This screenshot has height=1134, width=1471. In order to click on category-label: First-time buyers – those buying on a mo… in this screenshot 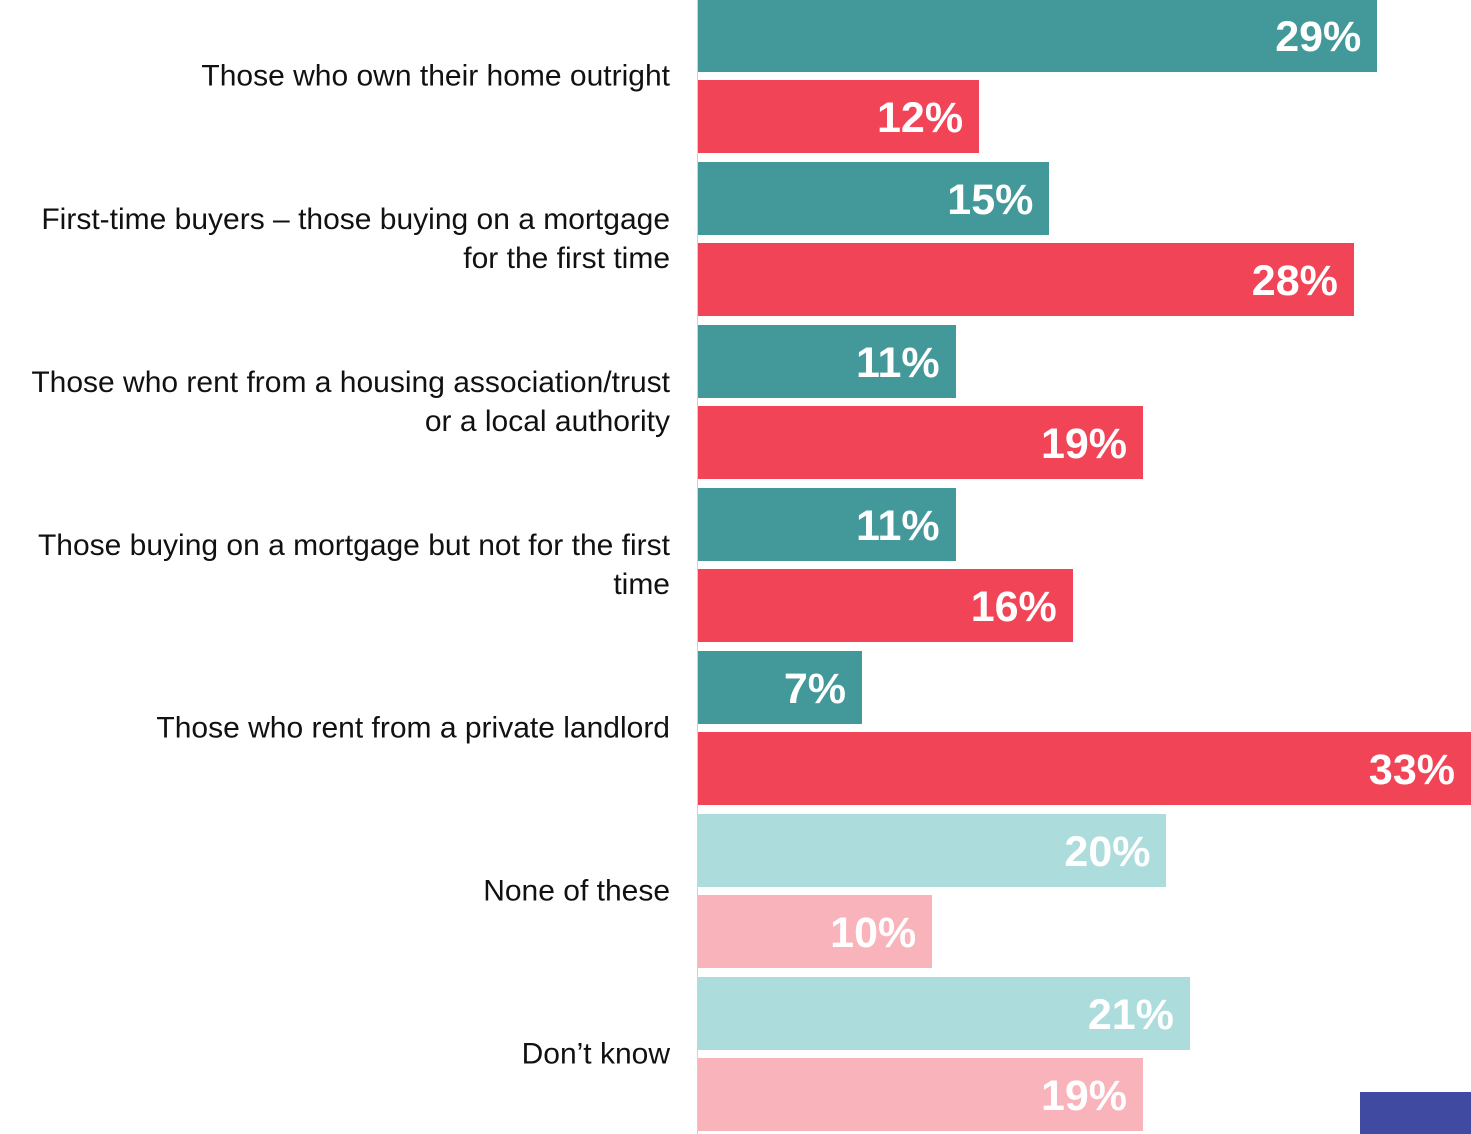, I will do `click(355, 239)`.